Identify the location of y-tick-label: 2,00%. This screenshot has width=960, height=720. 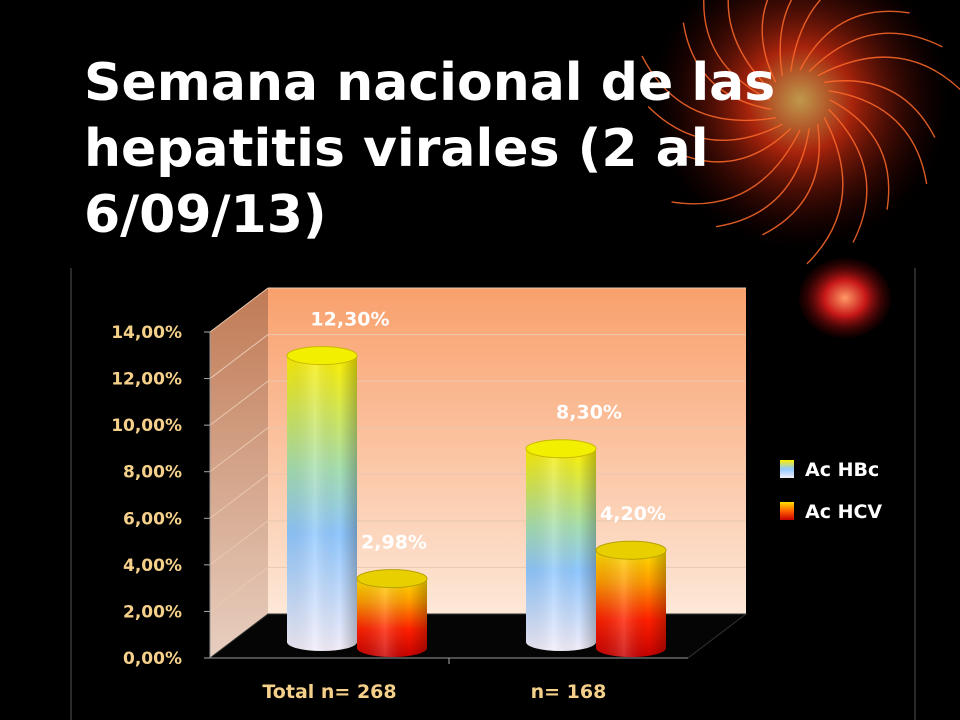
(152, 612).